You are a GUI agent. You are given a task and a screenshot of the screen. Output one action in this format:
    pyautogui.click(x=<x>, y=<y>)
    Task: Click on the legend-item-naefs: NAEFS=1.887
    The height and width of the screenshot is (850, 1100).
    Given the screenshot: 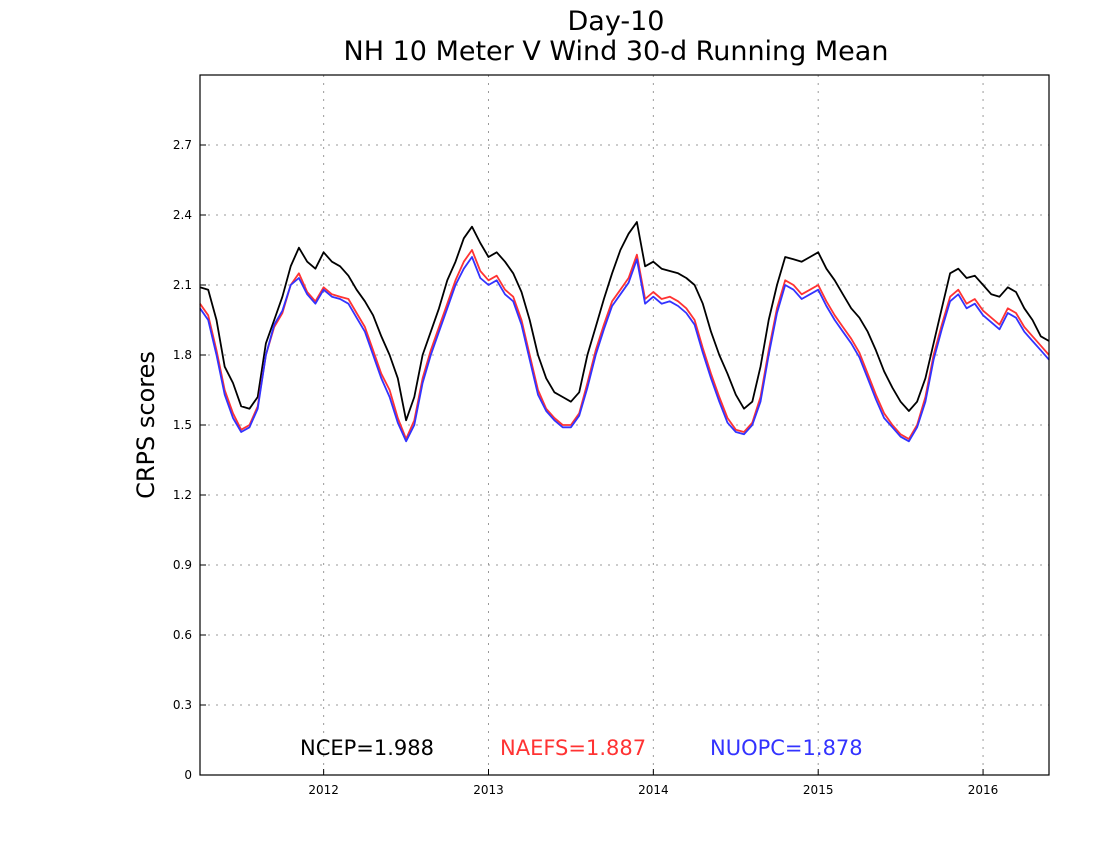 What is the action you would take?
    pyautogui.click(x=573, y=748)
    